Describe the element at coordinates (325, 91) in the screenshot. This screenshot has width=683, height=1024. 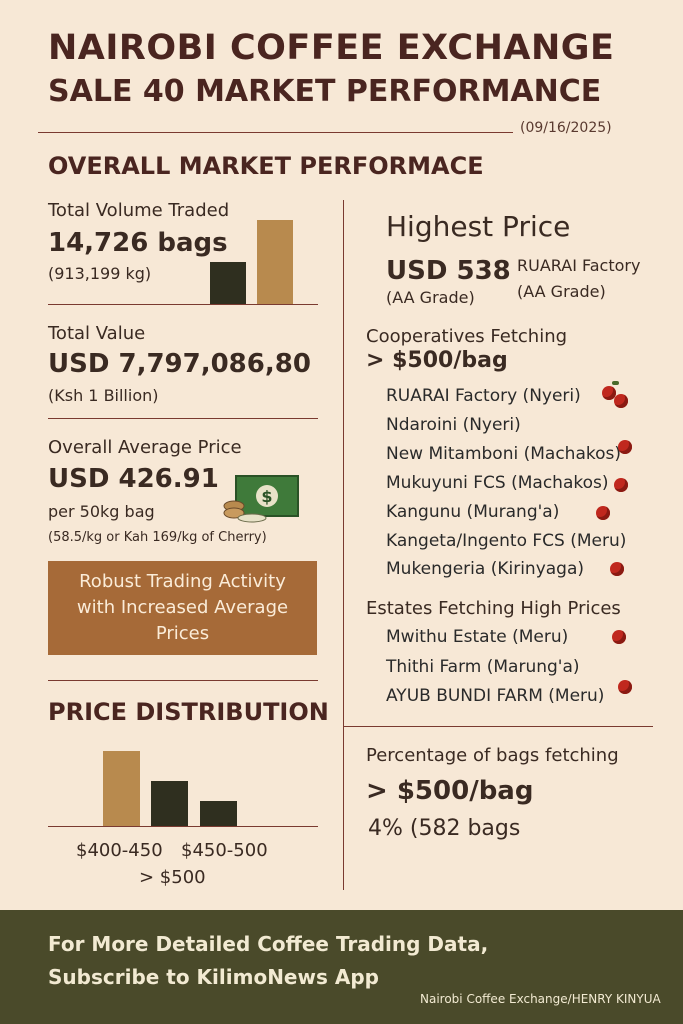
I see `page-subtitle: SALE 40 MARKET PERFORMANCE` at that location.